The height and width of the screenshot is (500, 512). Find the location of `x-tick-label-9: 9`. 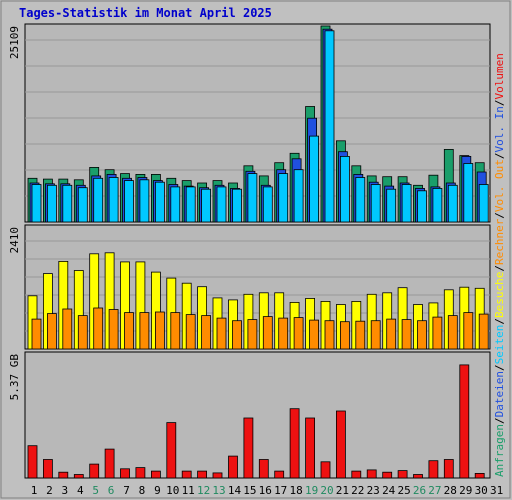

x-tick-label-9: 9 is located at coordinates (157, 490).